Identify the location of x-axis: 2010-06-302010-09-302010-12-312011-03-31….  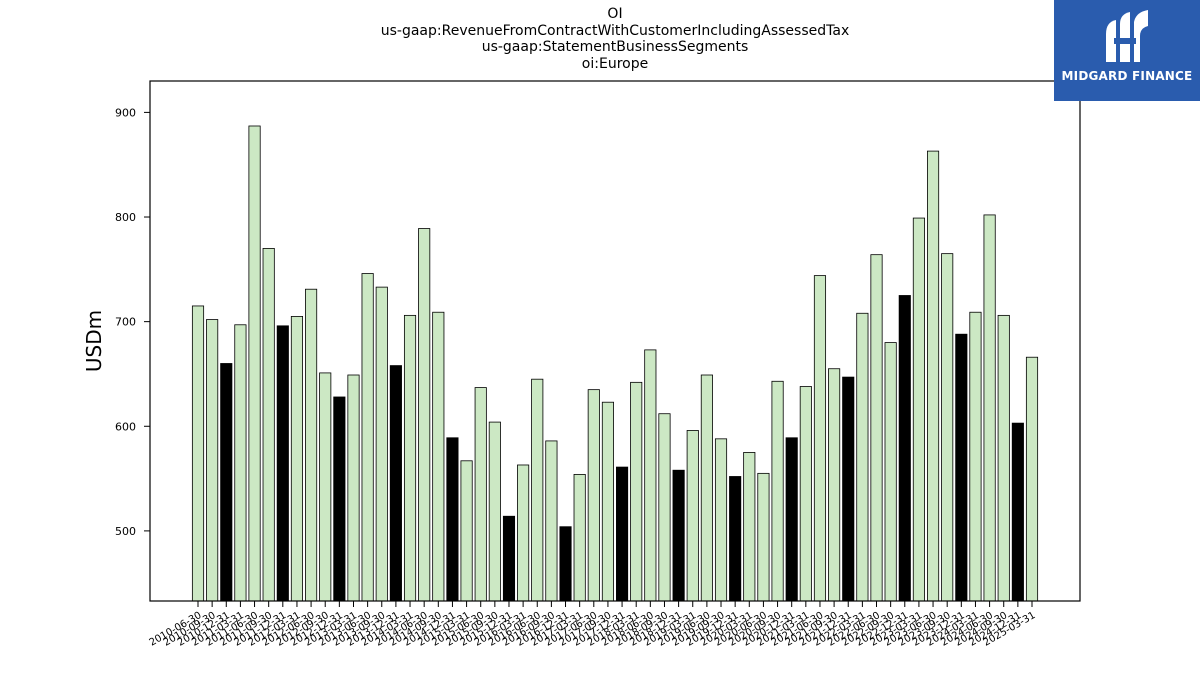
(593, 625).